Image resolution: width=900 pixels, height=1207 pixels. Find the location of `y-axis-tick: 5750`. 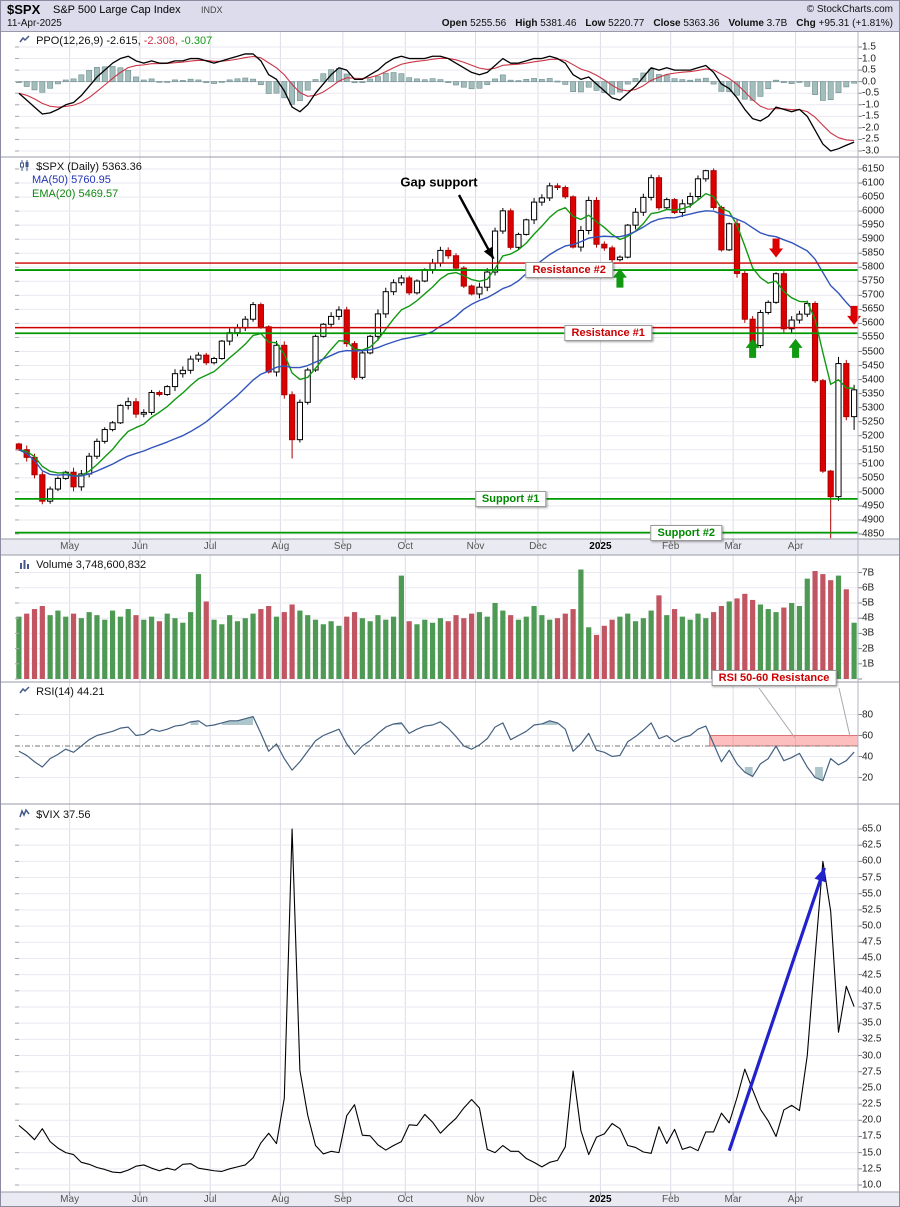

y-axis-tick: 5750 is located at coordinates (873, 281).